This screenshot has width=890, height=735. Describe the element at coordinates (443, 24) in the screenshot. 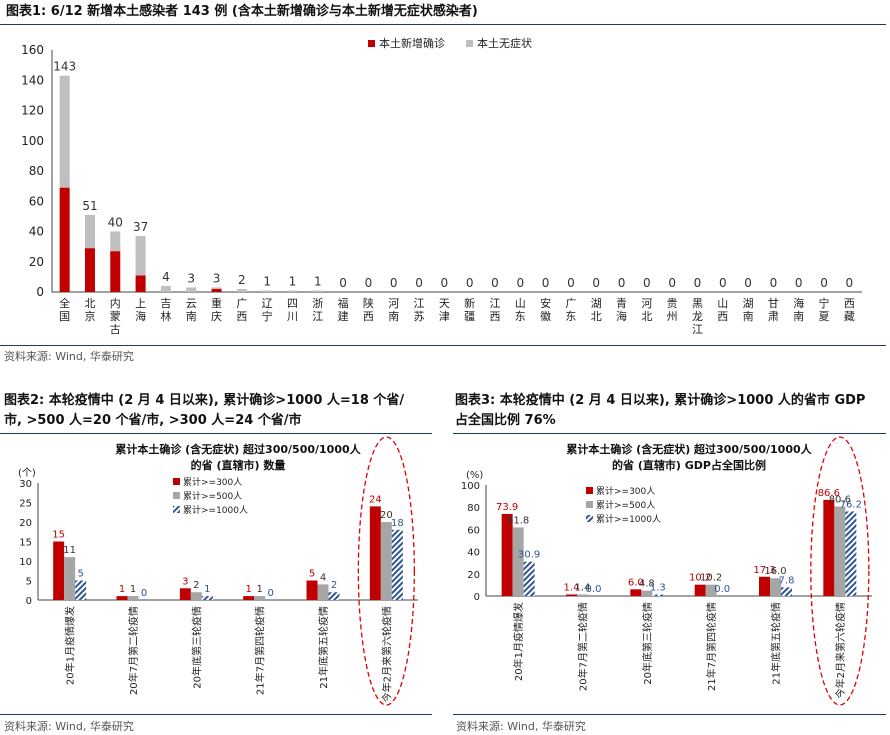

I see `fig1-top-rule` at that location.